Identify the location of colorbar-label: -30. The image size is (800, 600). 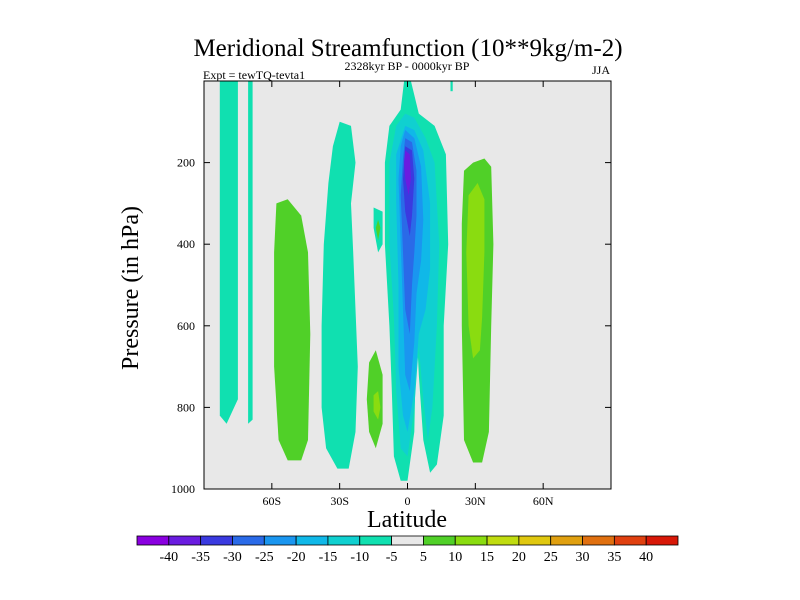
(232, 557).